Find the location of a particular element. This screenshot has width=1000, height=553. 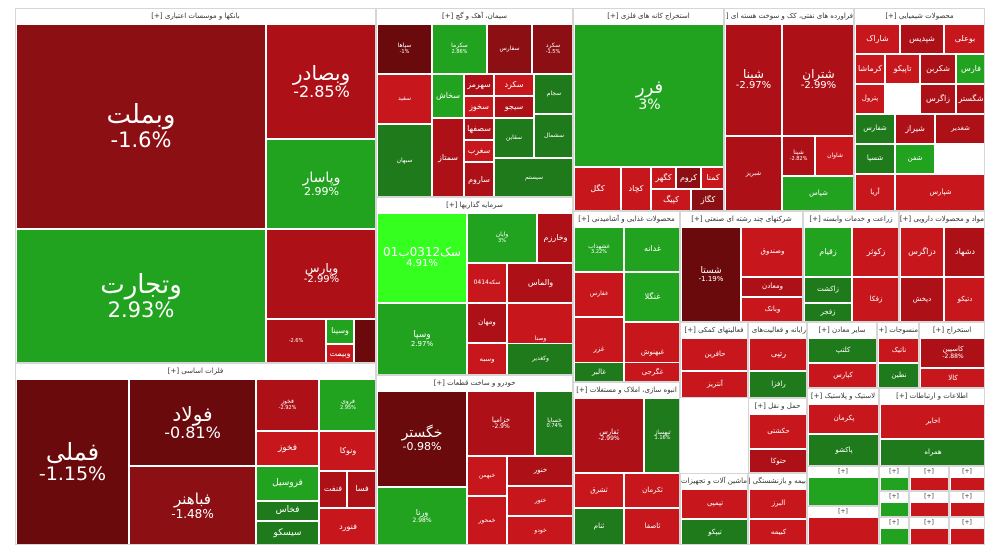

sector-block: ماشین آلات و تجهیزات [+] تپمپی تیپکو is located at coordinates (714, 509).